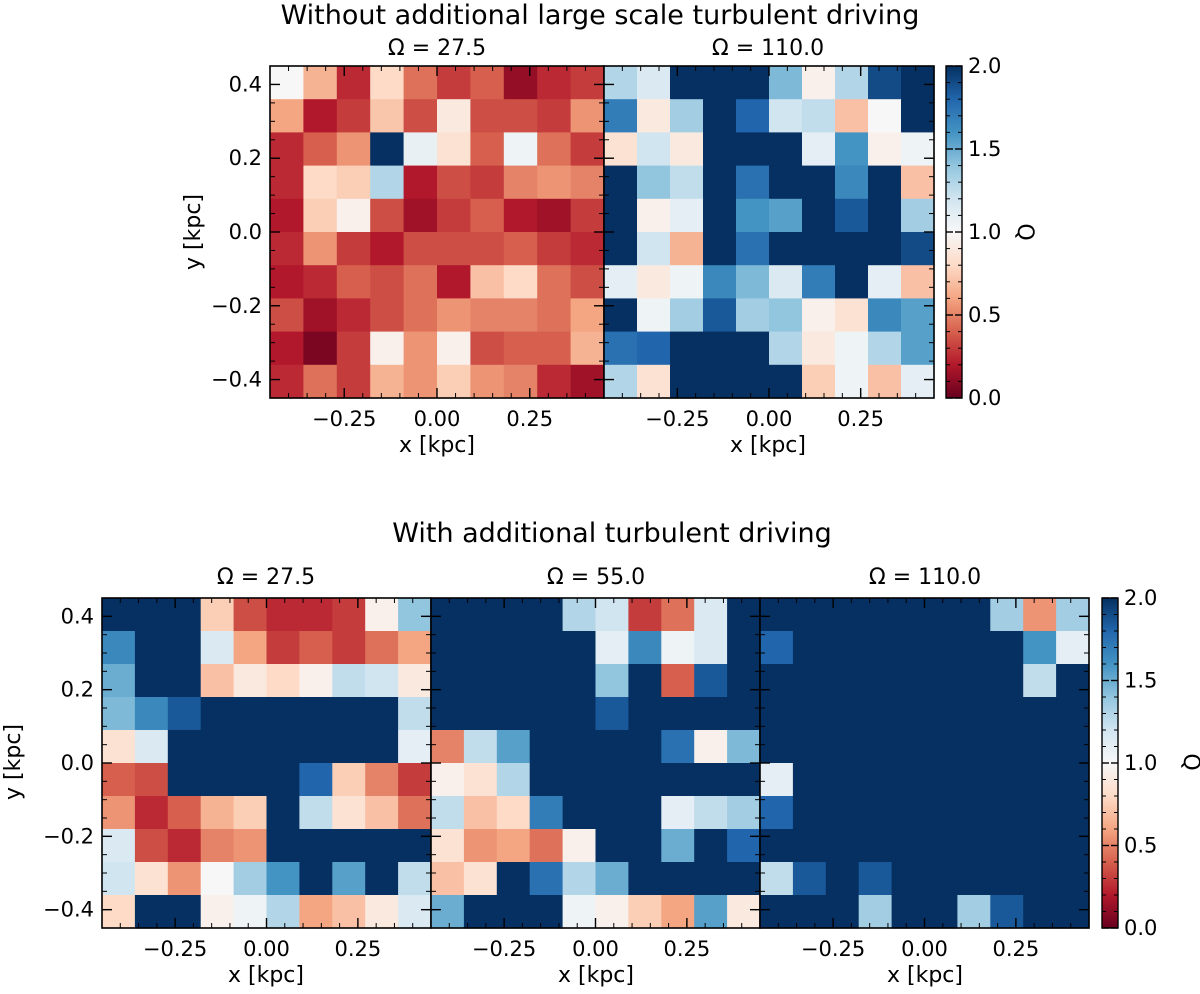 Image resolution: width=1200 pixels, height=994 pixels. Describe the element at coordinates (245, 84) in the screenshot. I see `y-tick-label: 0.4` at that location.